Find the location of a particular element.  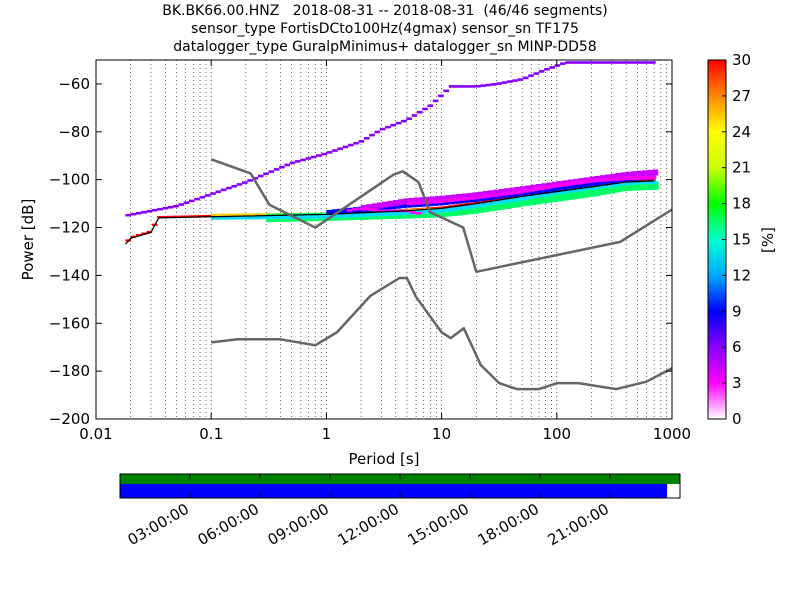

y-tick-label: −200 is located at coordinates (69, 419).